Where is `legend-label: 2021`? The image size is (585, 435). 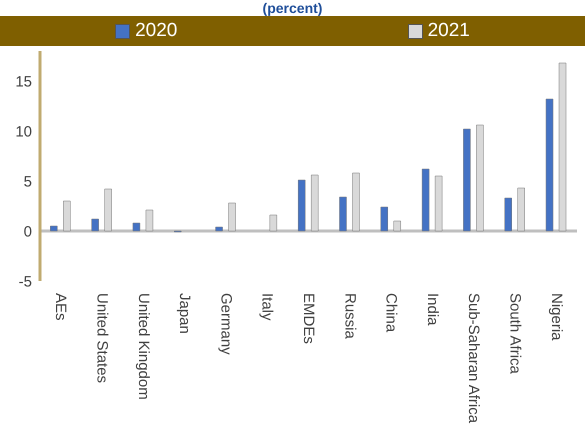
legend-label: 2021 is located at coordinates (448, 31).